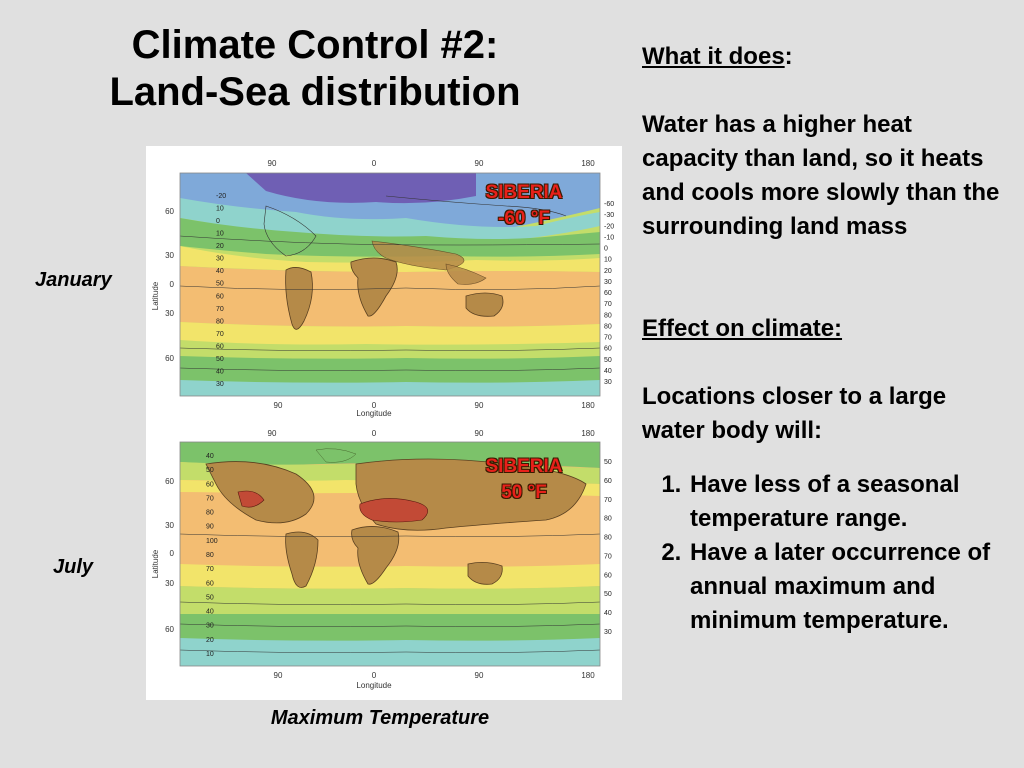 The width and height of the screenshot is (1024, 768). I want to click on effect-heading-row: Effect on climate:, so click(828, 329).